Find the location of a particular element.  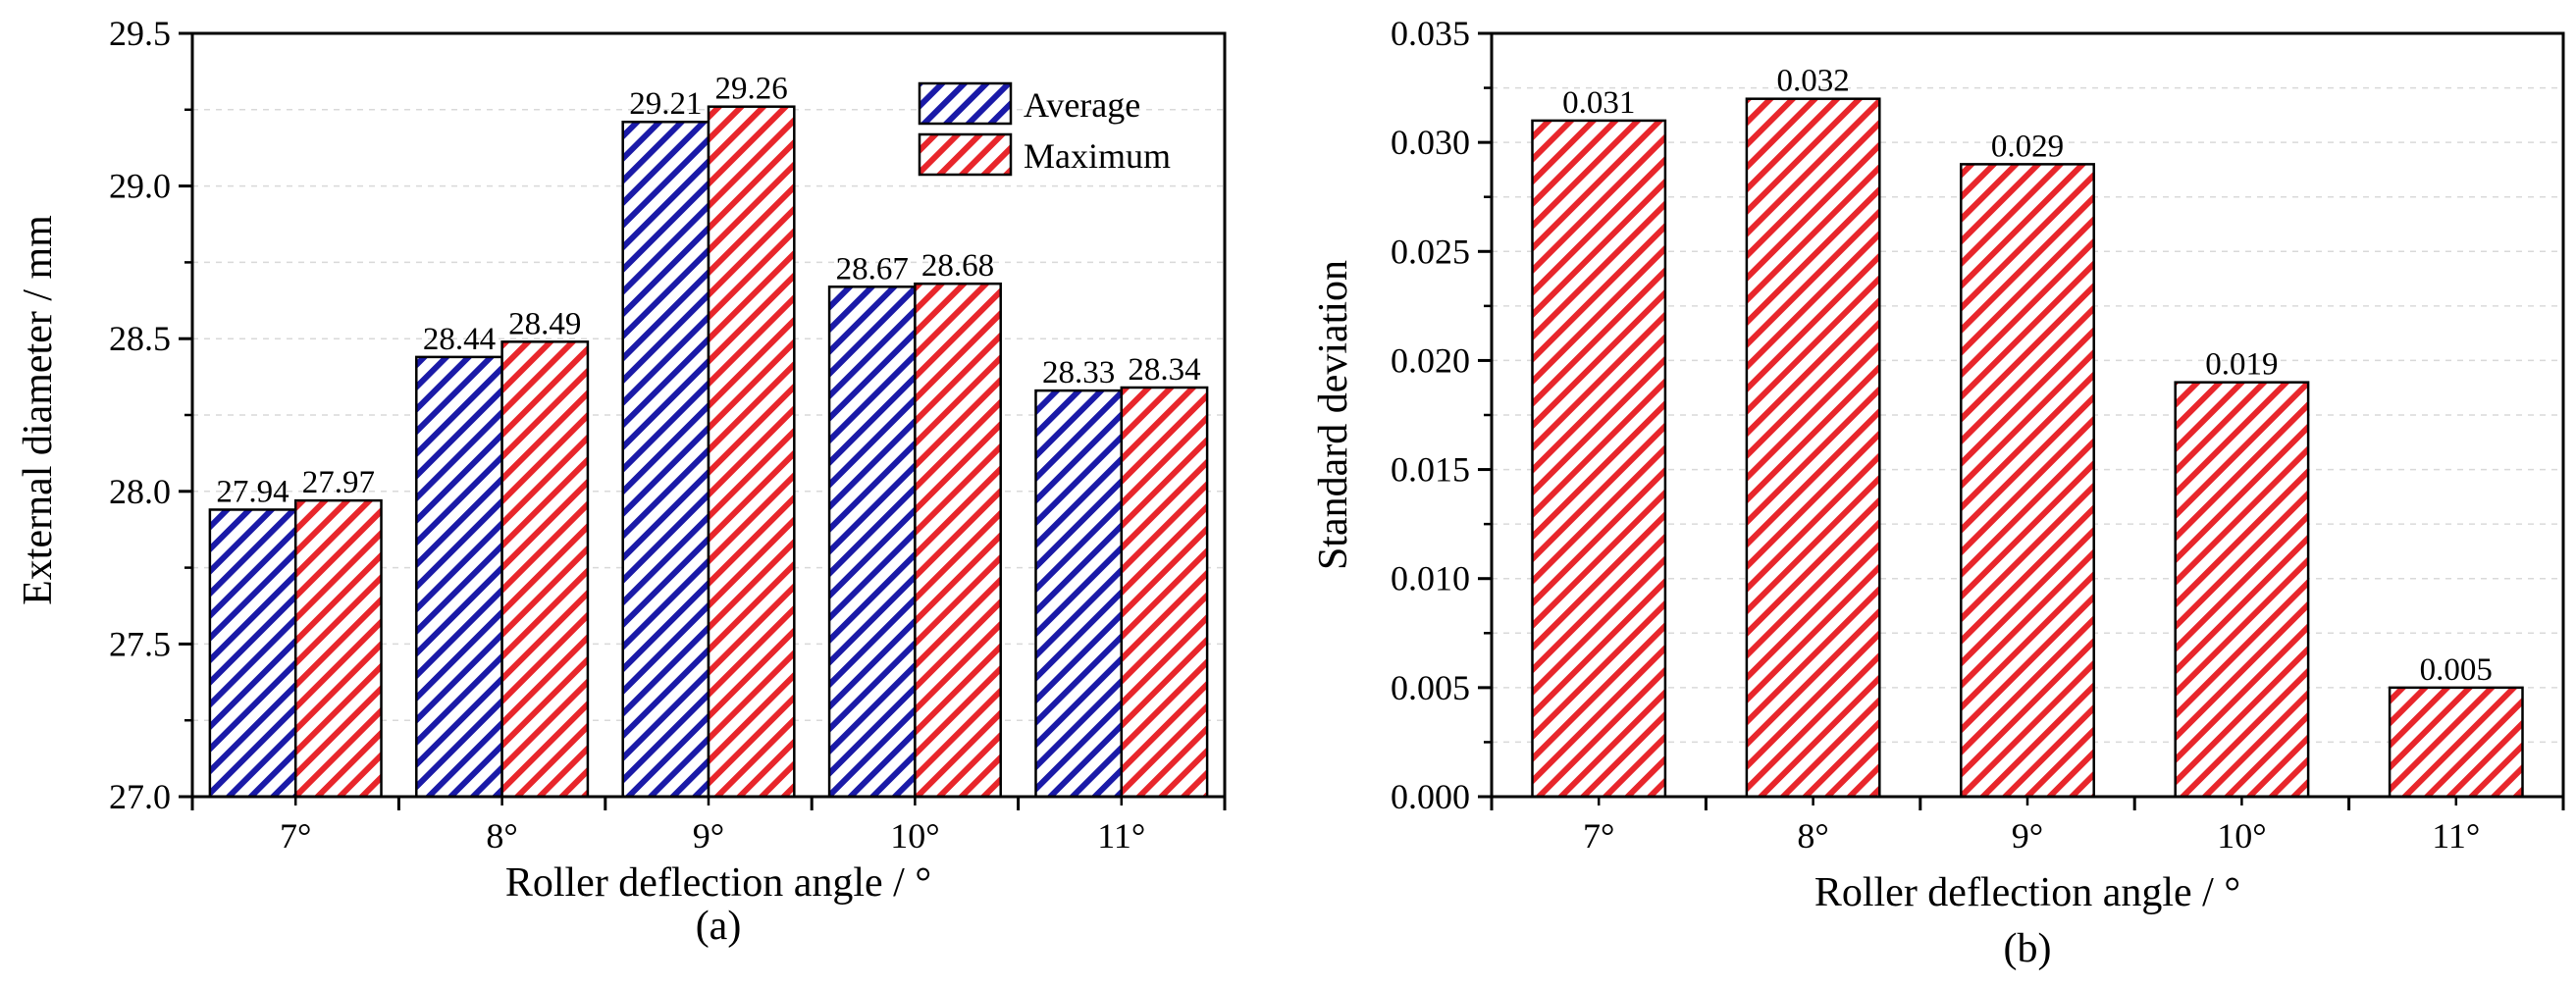

y-tick-label: 27.0 is located at coordinates (140, 796).